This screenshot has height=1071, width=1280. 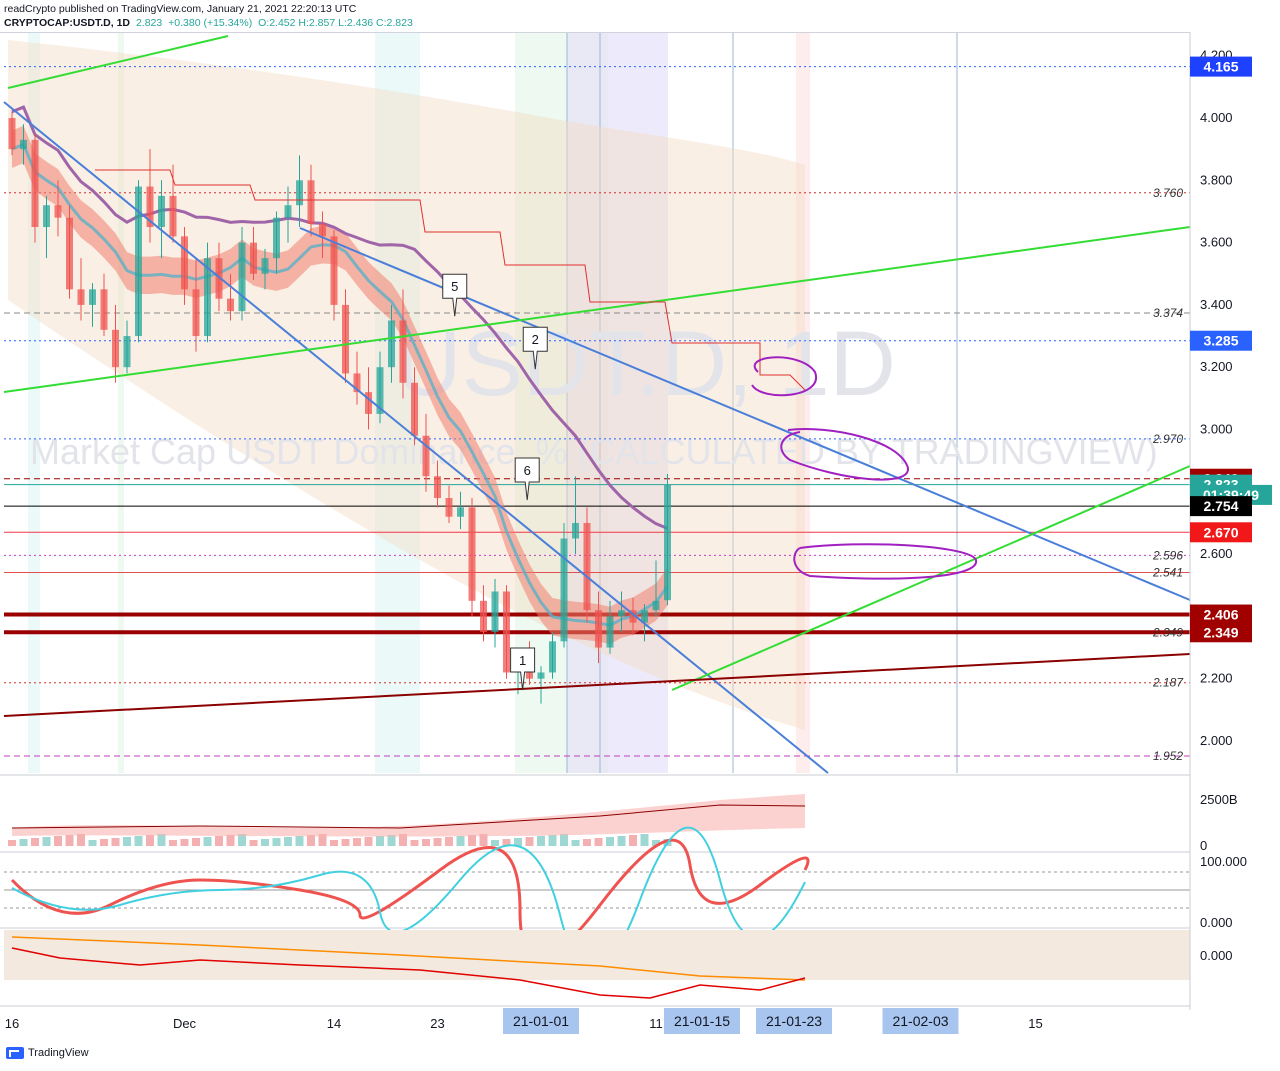 What do you see at coordinates (1220, 341) in the screenshot?
I see `price-badge-label: 3.285` at bounding box center [1220, 341].